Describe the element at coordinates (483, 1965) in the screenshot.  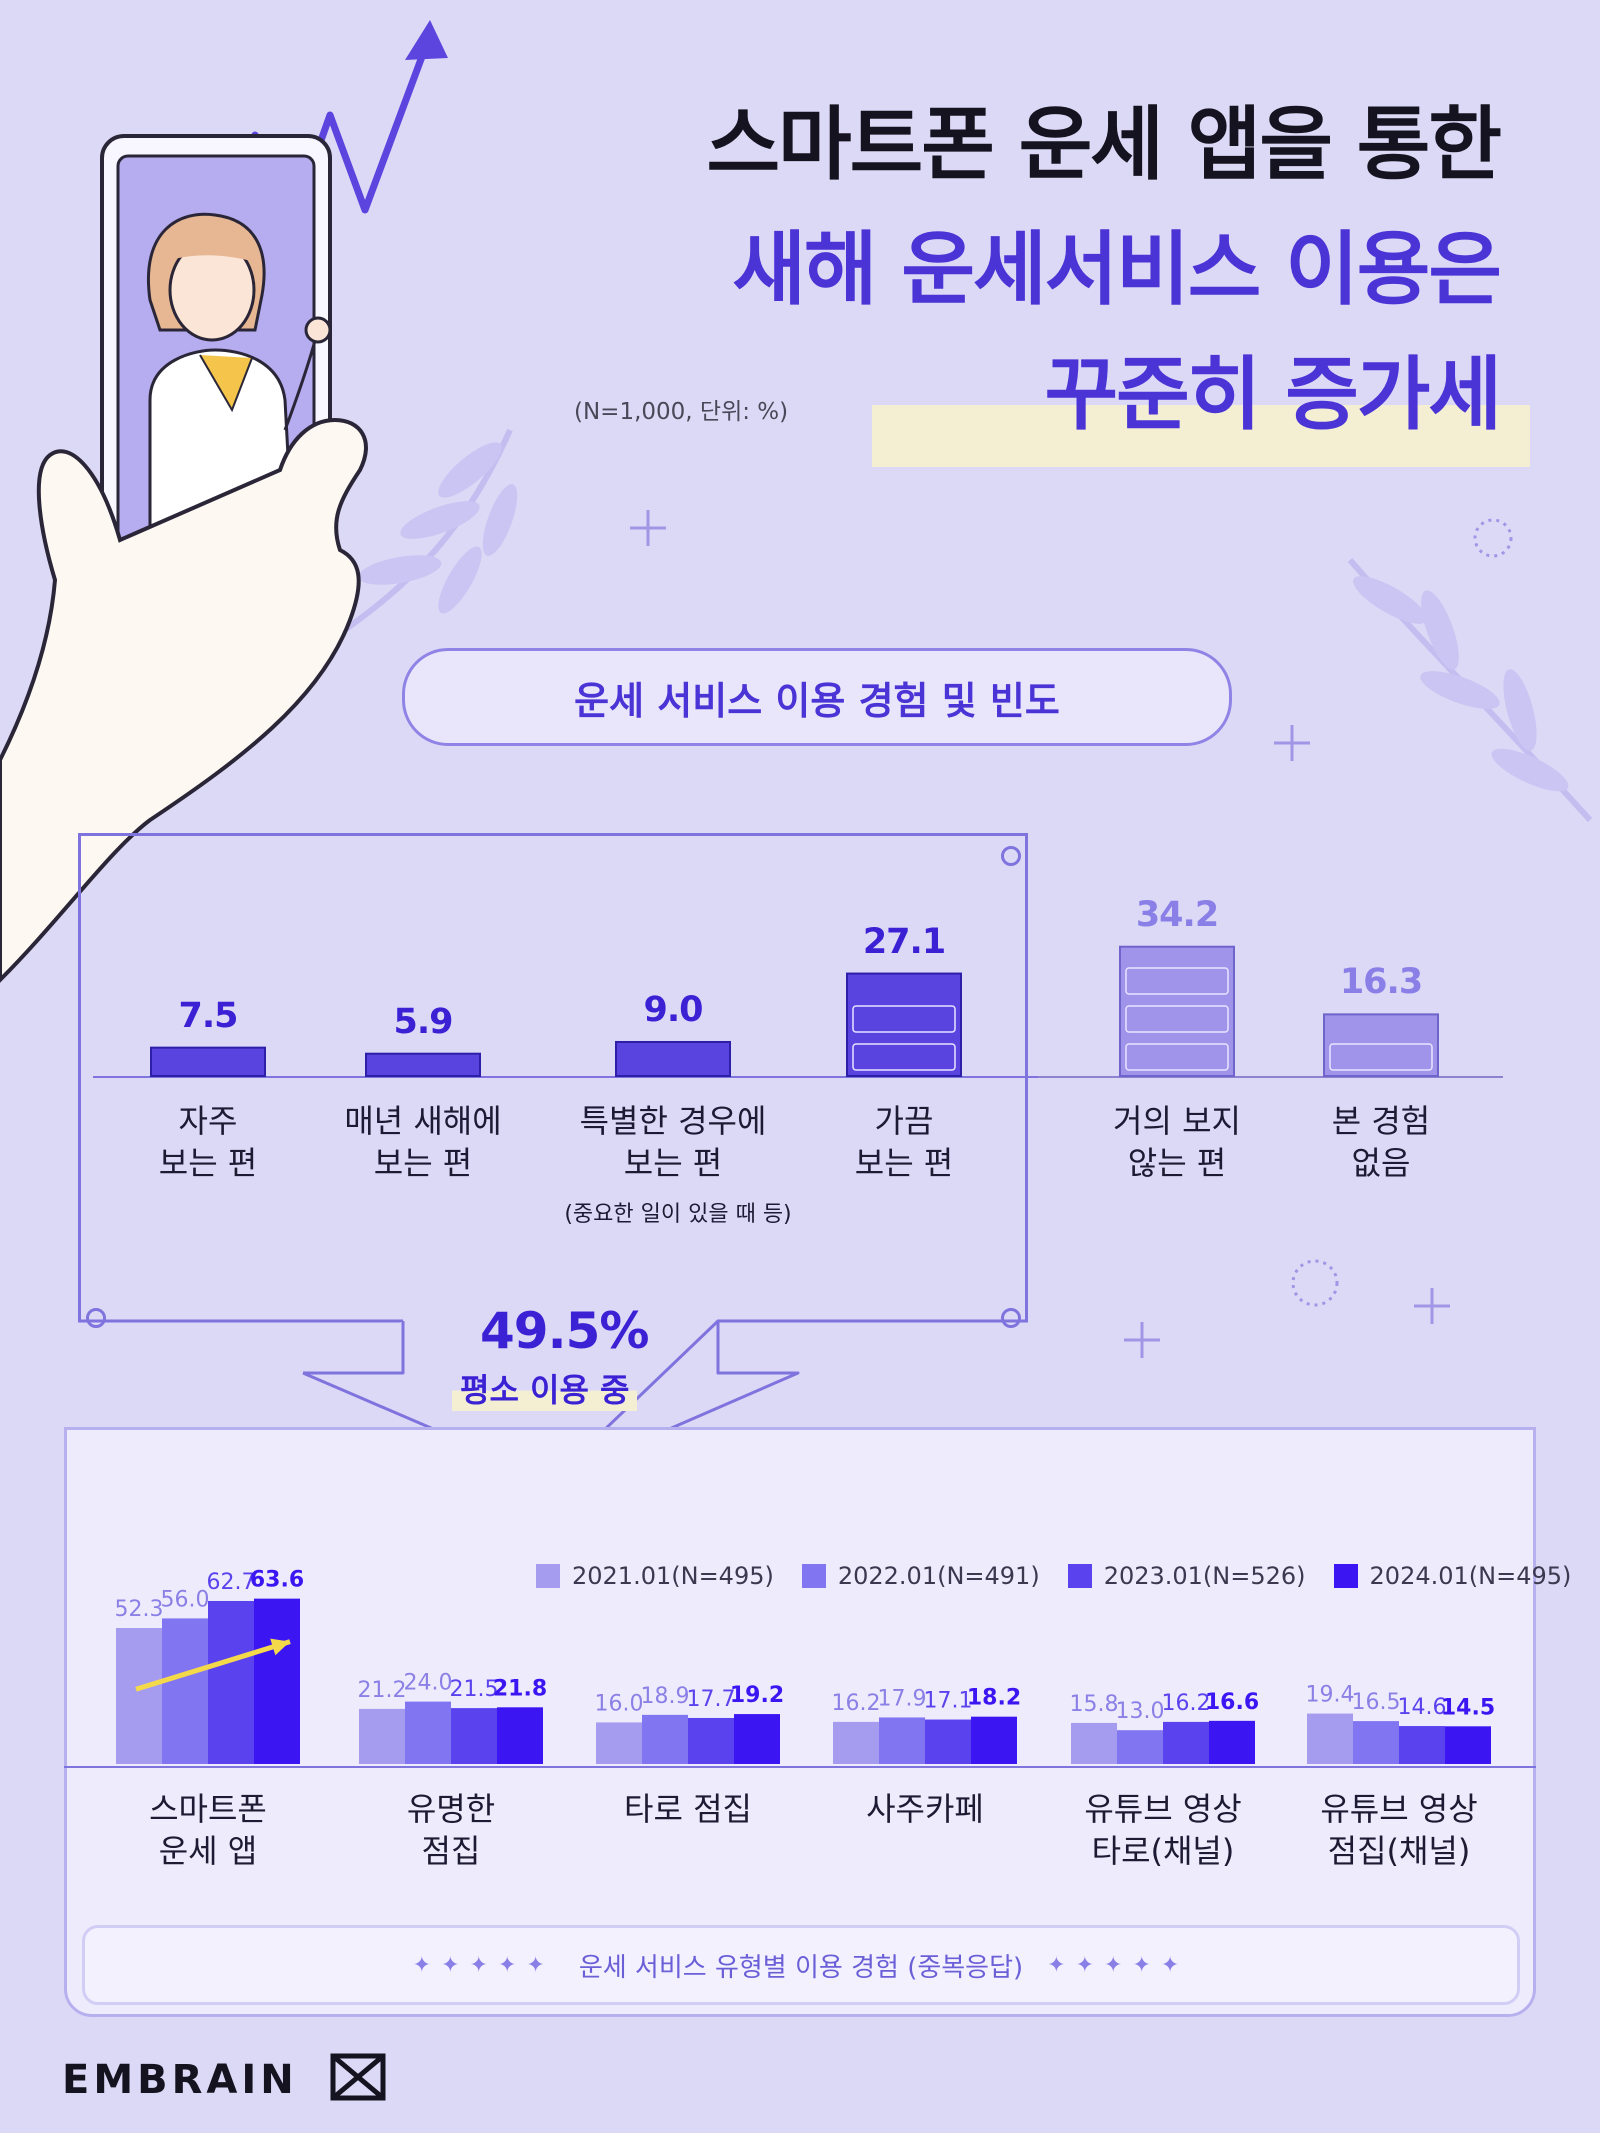
I see `sparkle-icon-row-left: ✦✦✦✦✦` at that location.